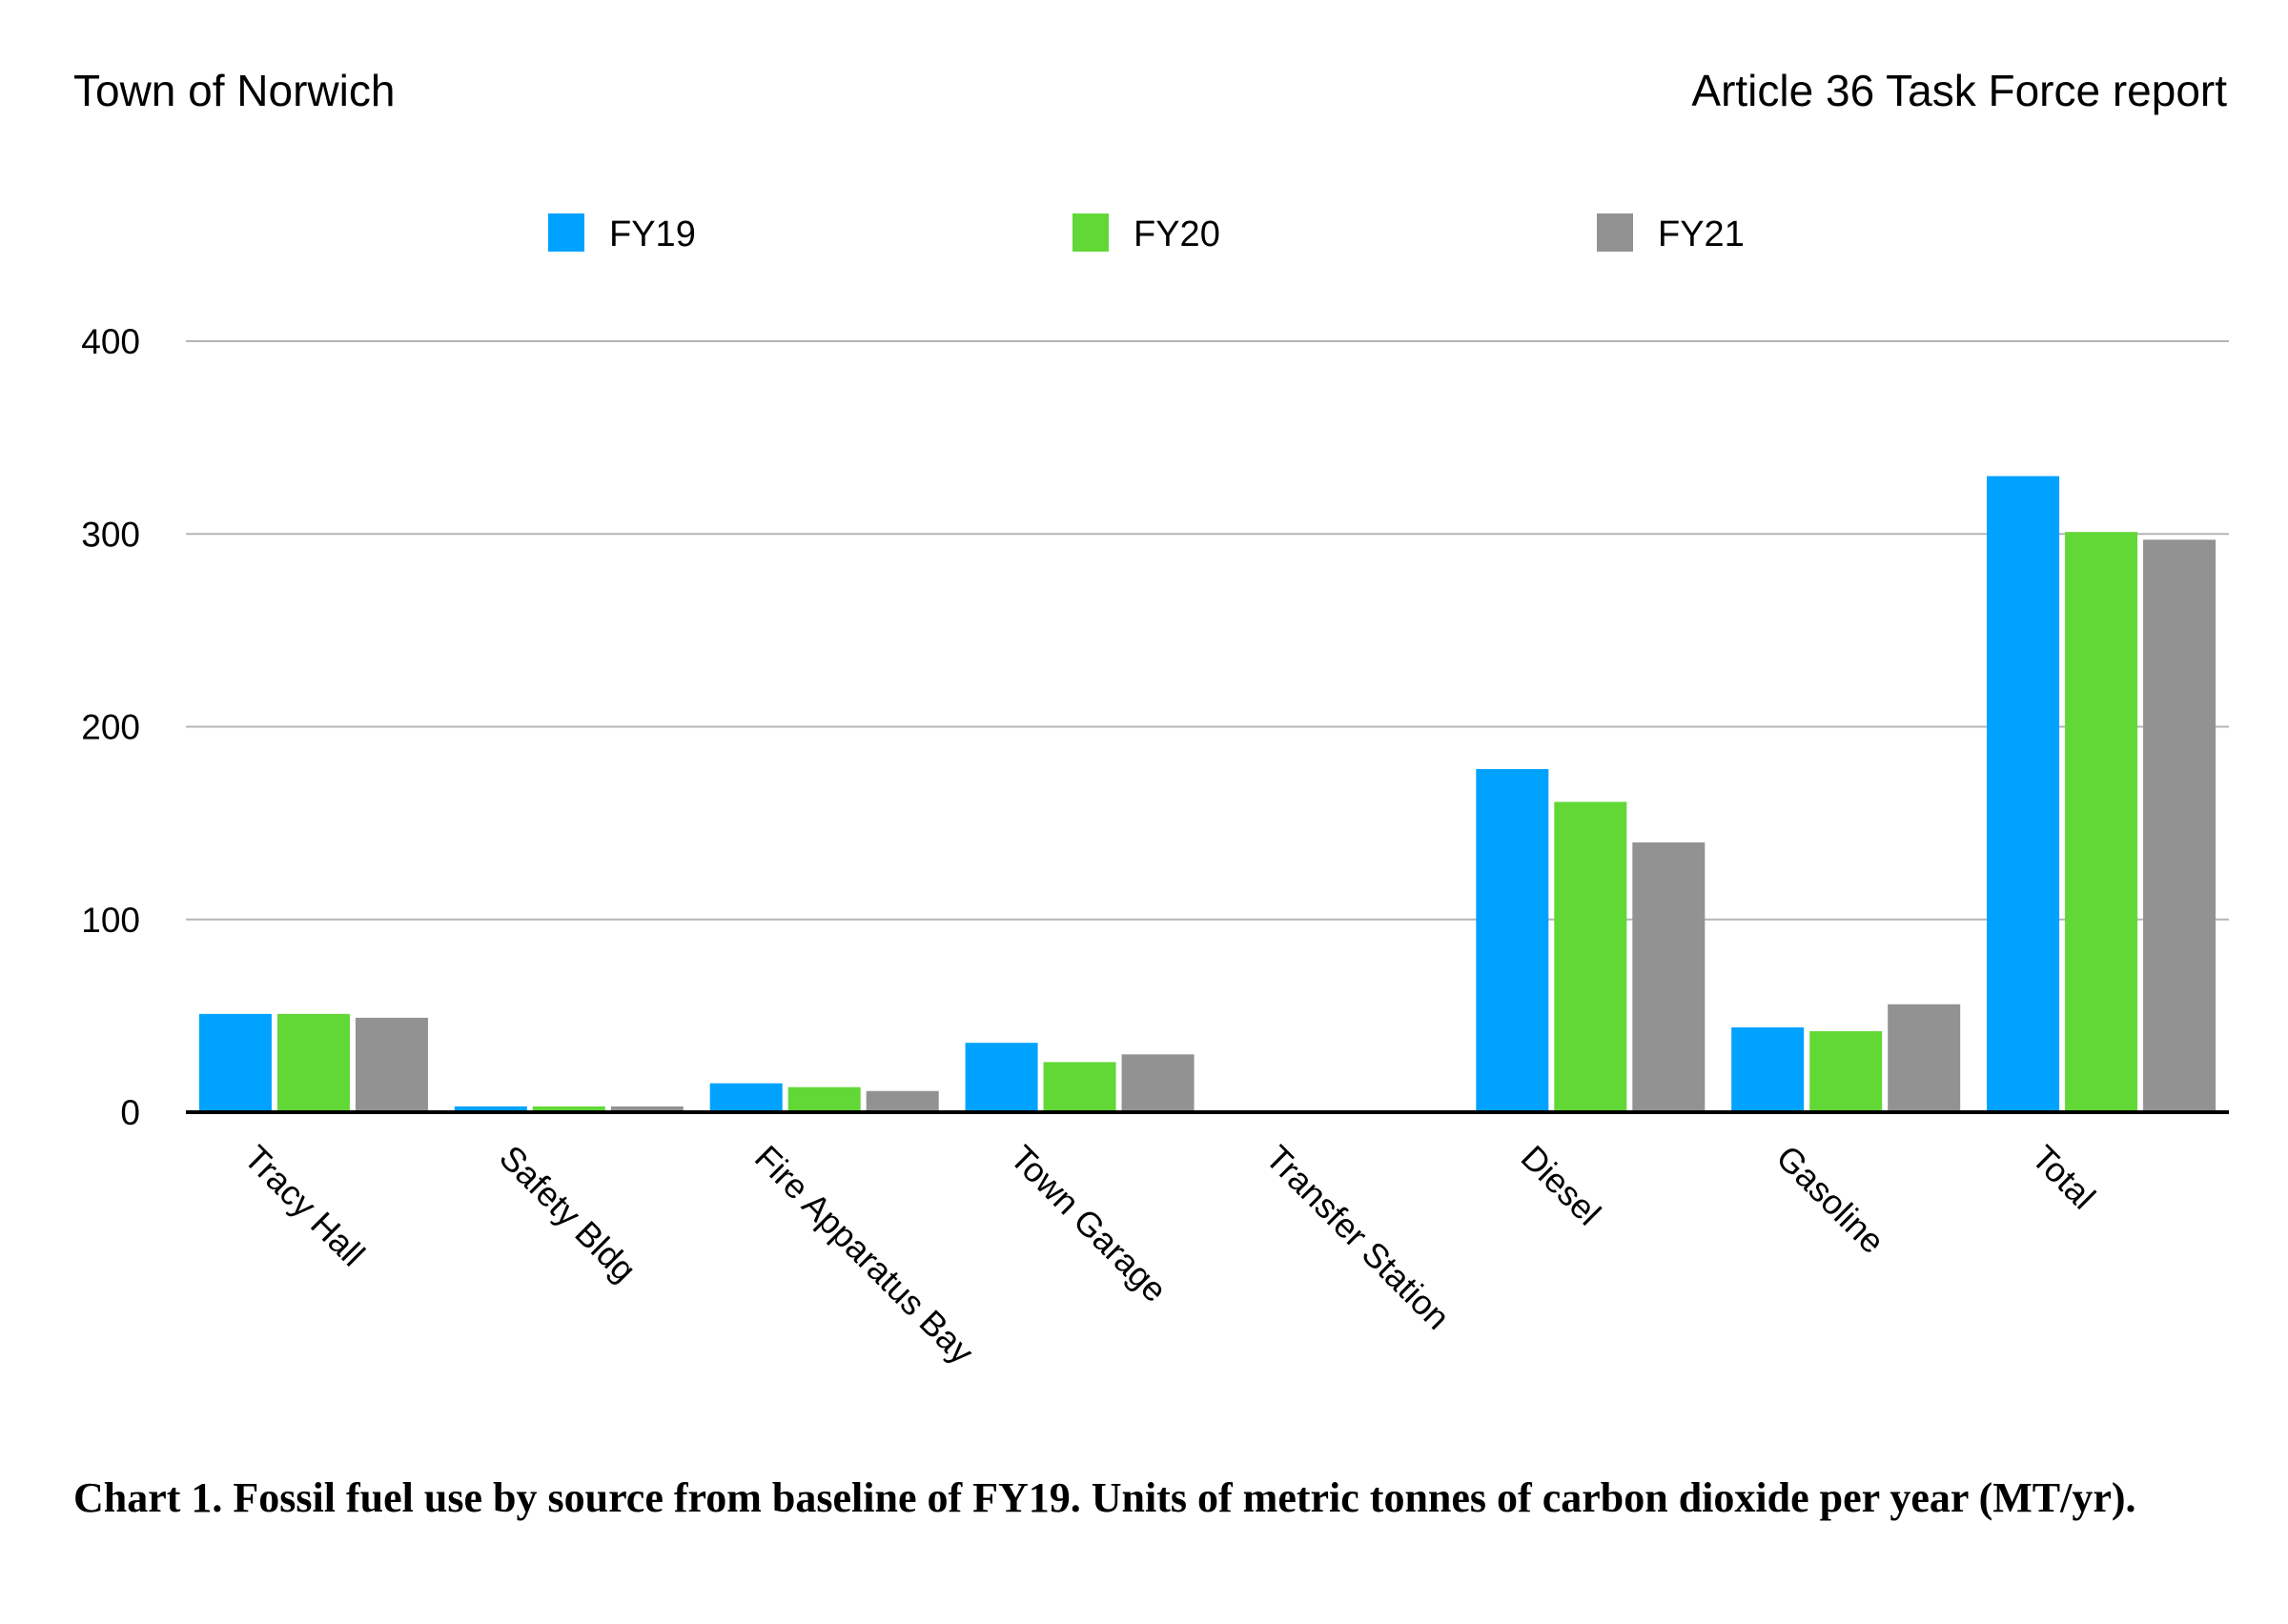 The width and height of the screenshot is (2288, 1624). Describe the element at coordinates (864, 1254) in the screenshot. I see `x-tick-label: Fire Apparatus Bay` at that location.